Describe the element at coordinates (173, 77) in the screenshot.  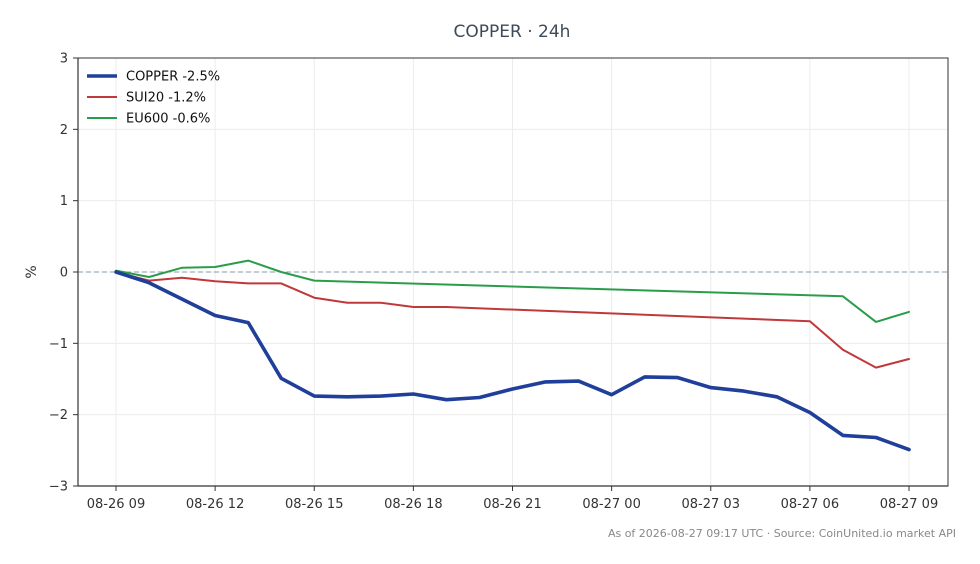
I see `legend-entry-1: COPPER -2.5%` at that location.